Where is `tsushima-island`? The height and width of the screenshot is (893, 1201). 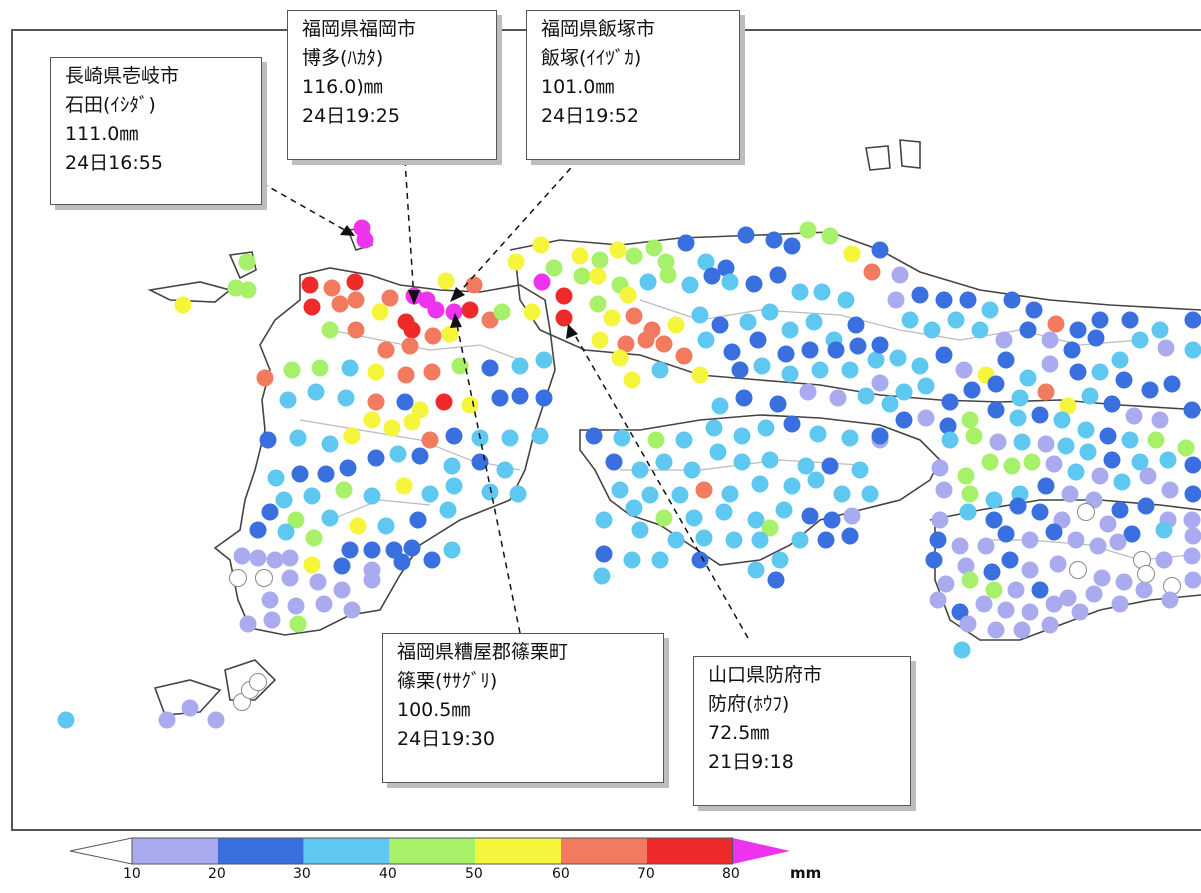
tsushima-island is located at coordinates (242, 265).